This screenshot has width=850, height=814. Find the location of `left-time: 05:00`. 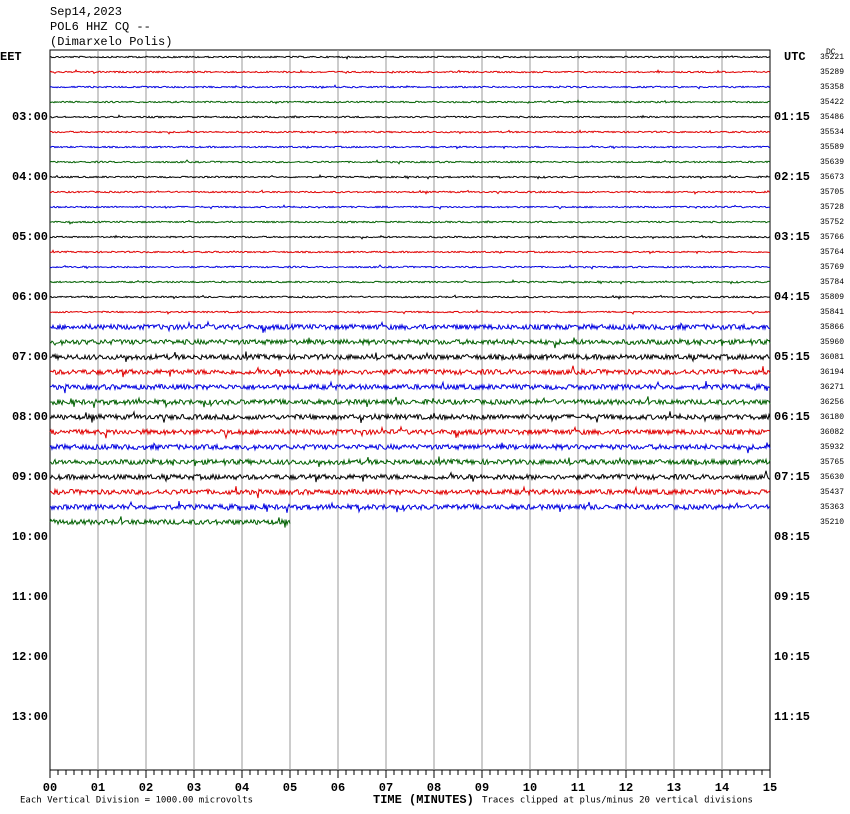

left-time: 05:00 is located at coordinates (30, 237).